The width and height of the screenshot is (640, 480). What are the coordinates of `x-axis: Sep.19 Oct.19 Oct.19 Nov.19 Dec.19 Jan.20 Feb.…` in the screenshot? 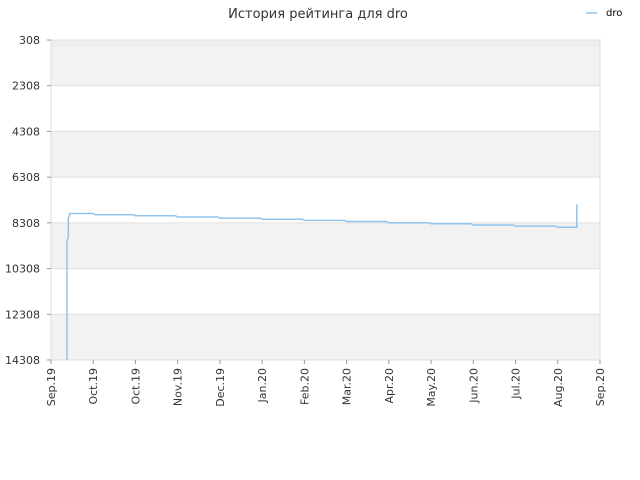 It's located at (326, 383).